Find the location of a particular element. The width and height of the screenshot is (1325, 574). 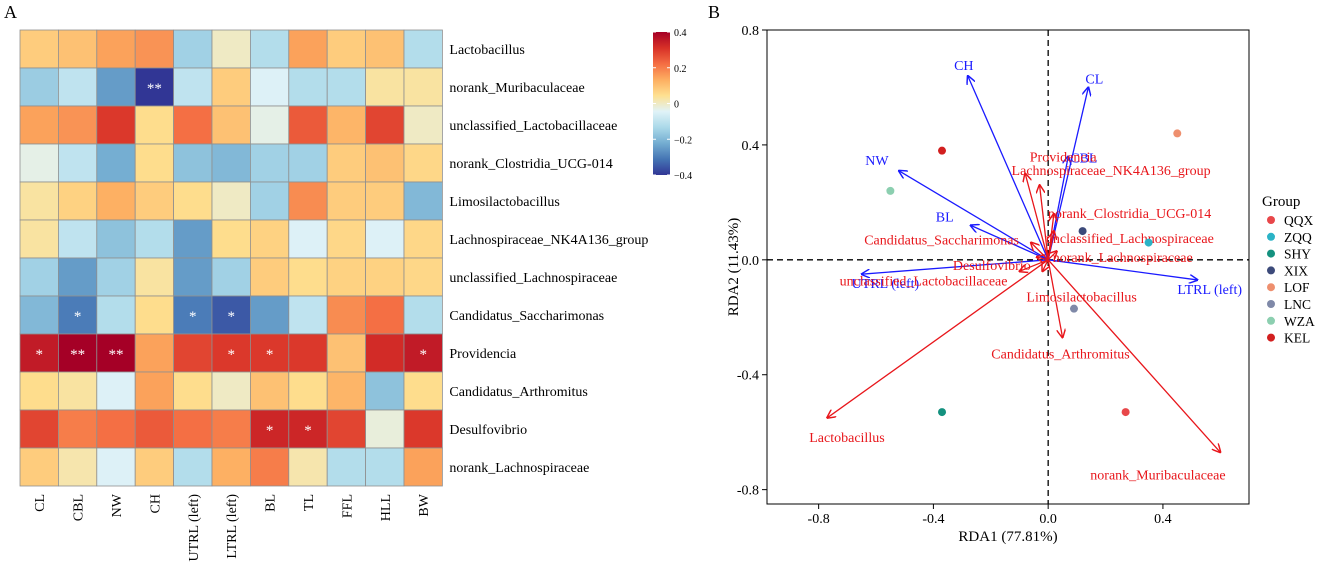

group-points is located at coordinates (1034, 273).